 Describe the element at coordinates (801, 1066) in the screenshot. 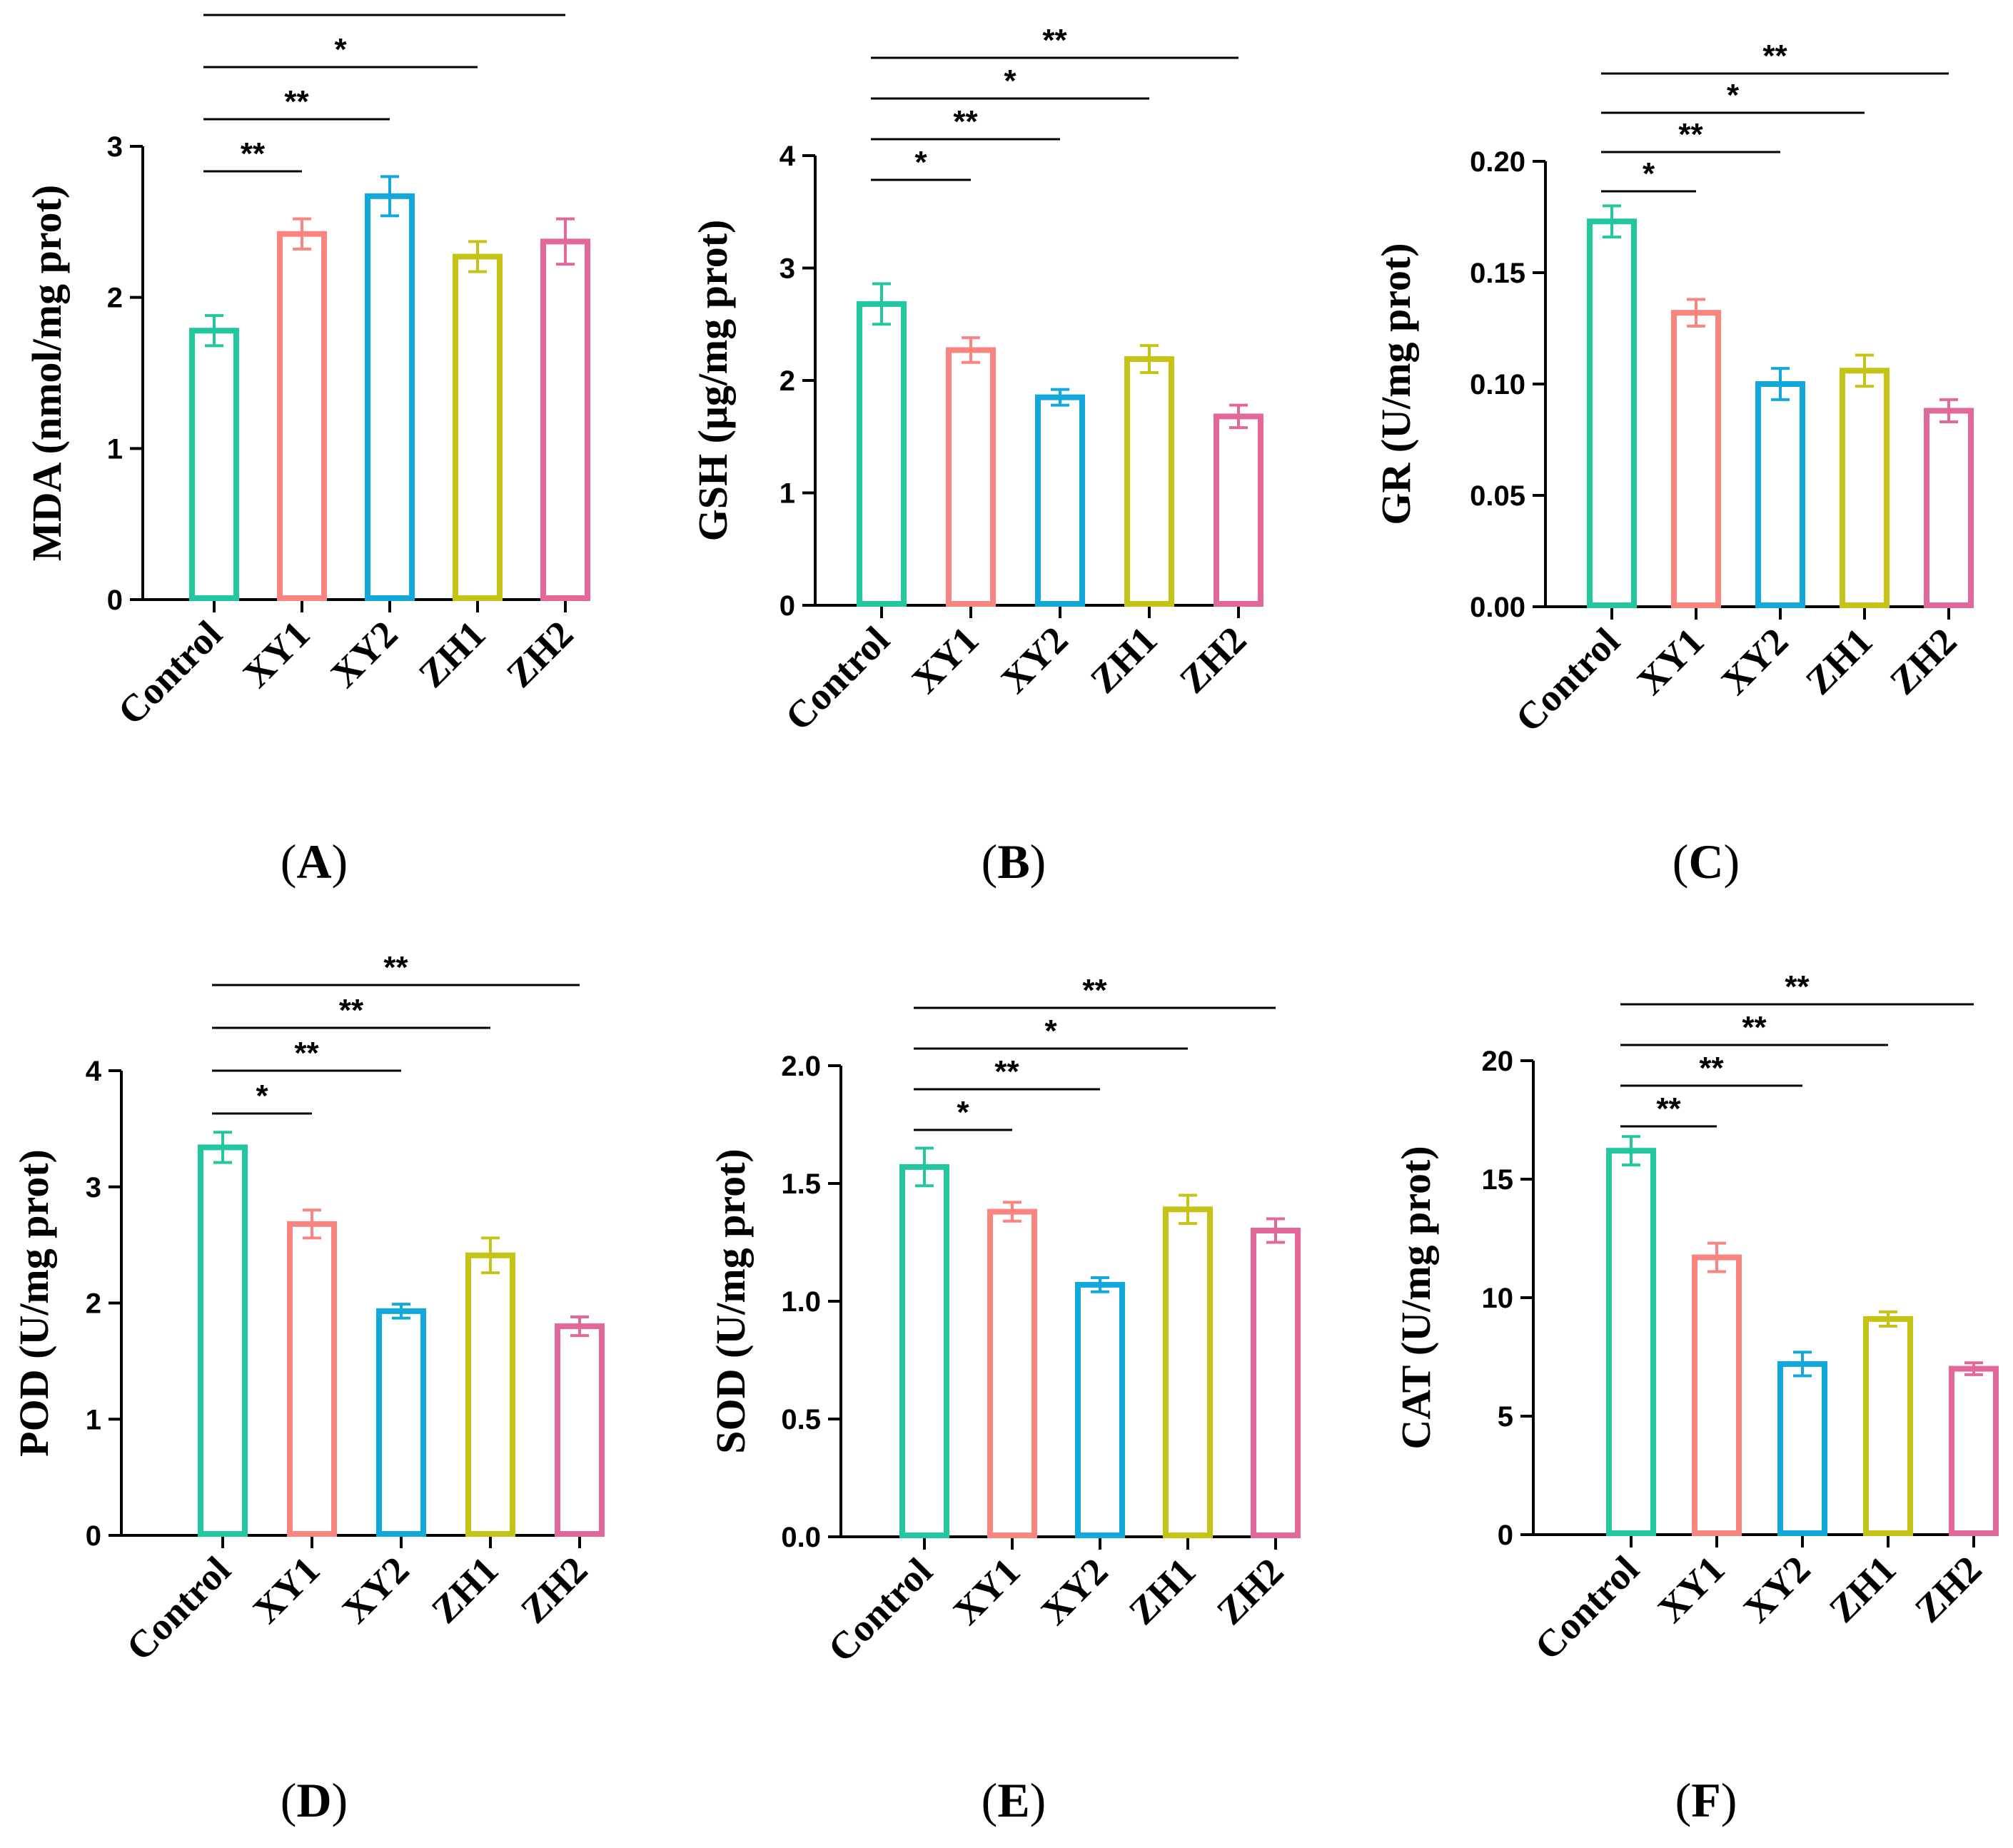

I see `y-tick-label: 2.0` at that location.